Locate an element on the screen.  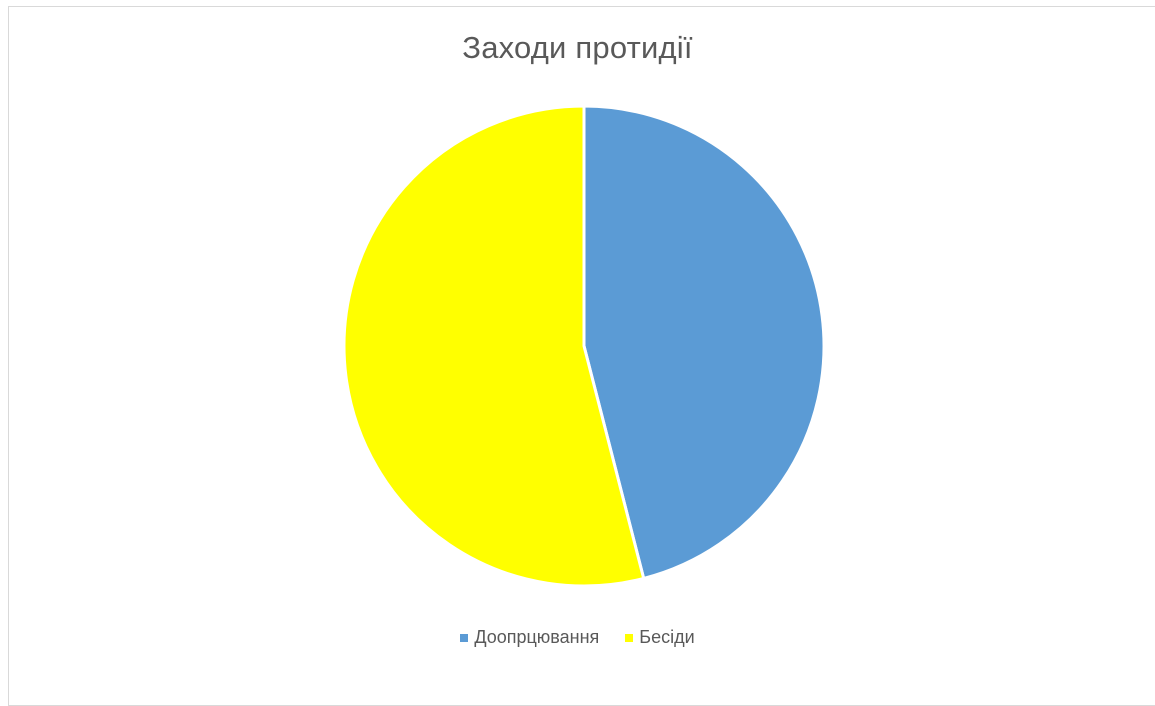
legend-label: Бесіди is located at coordinates (667, 637).